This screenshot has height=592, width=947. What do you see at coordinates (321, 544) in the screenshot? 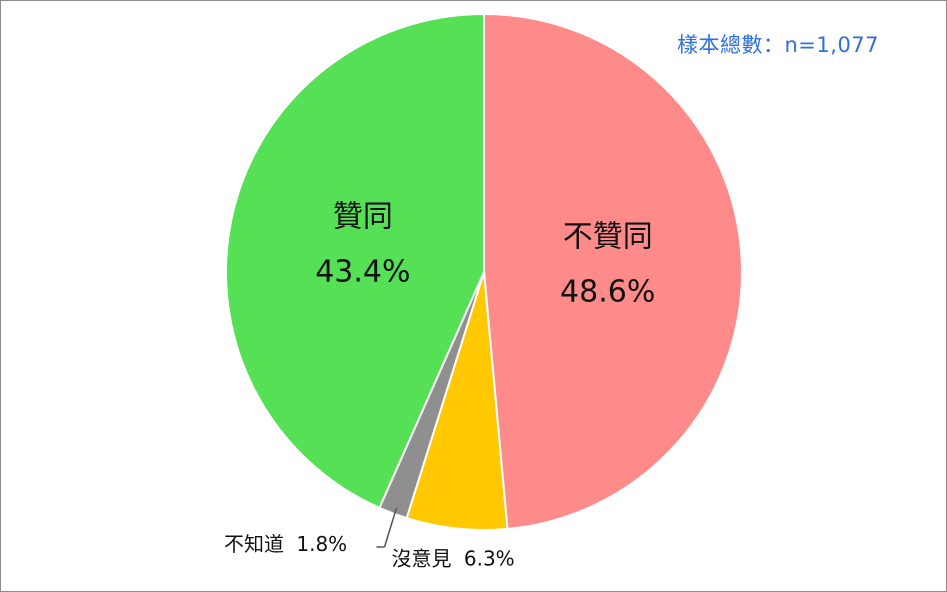
I see `slice-label-dont-know-value: 1.8%` at bounding box center [321, 544].